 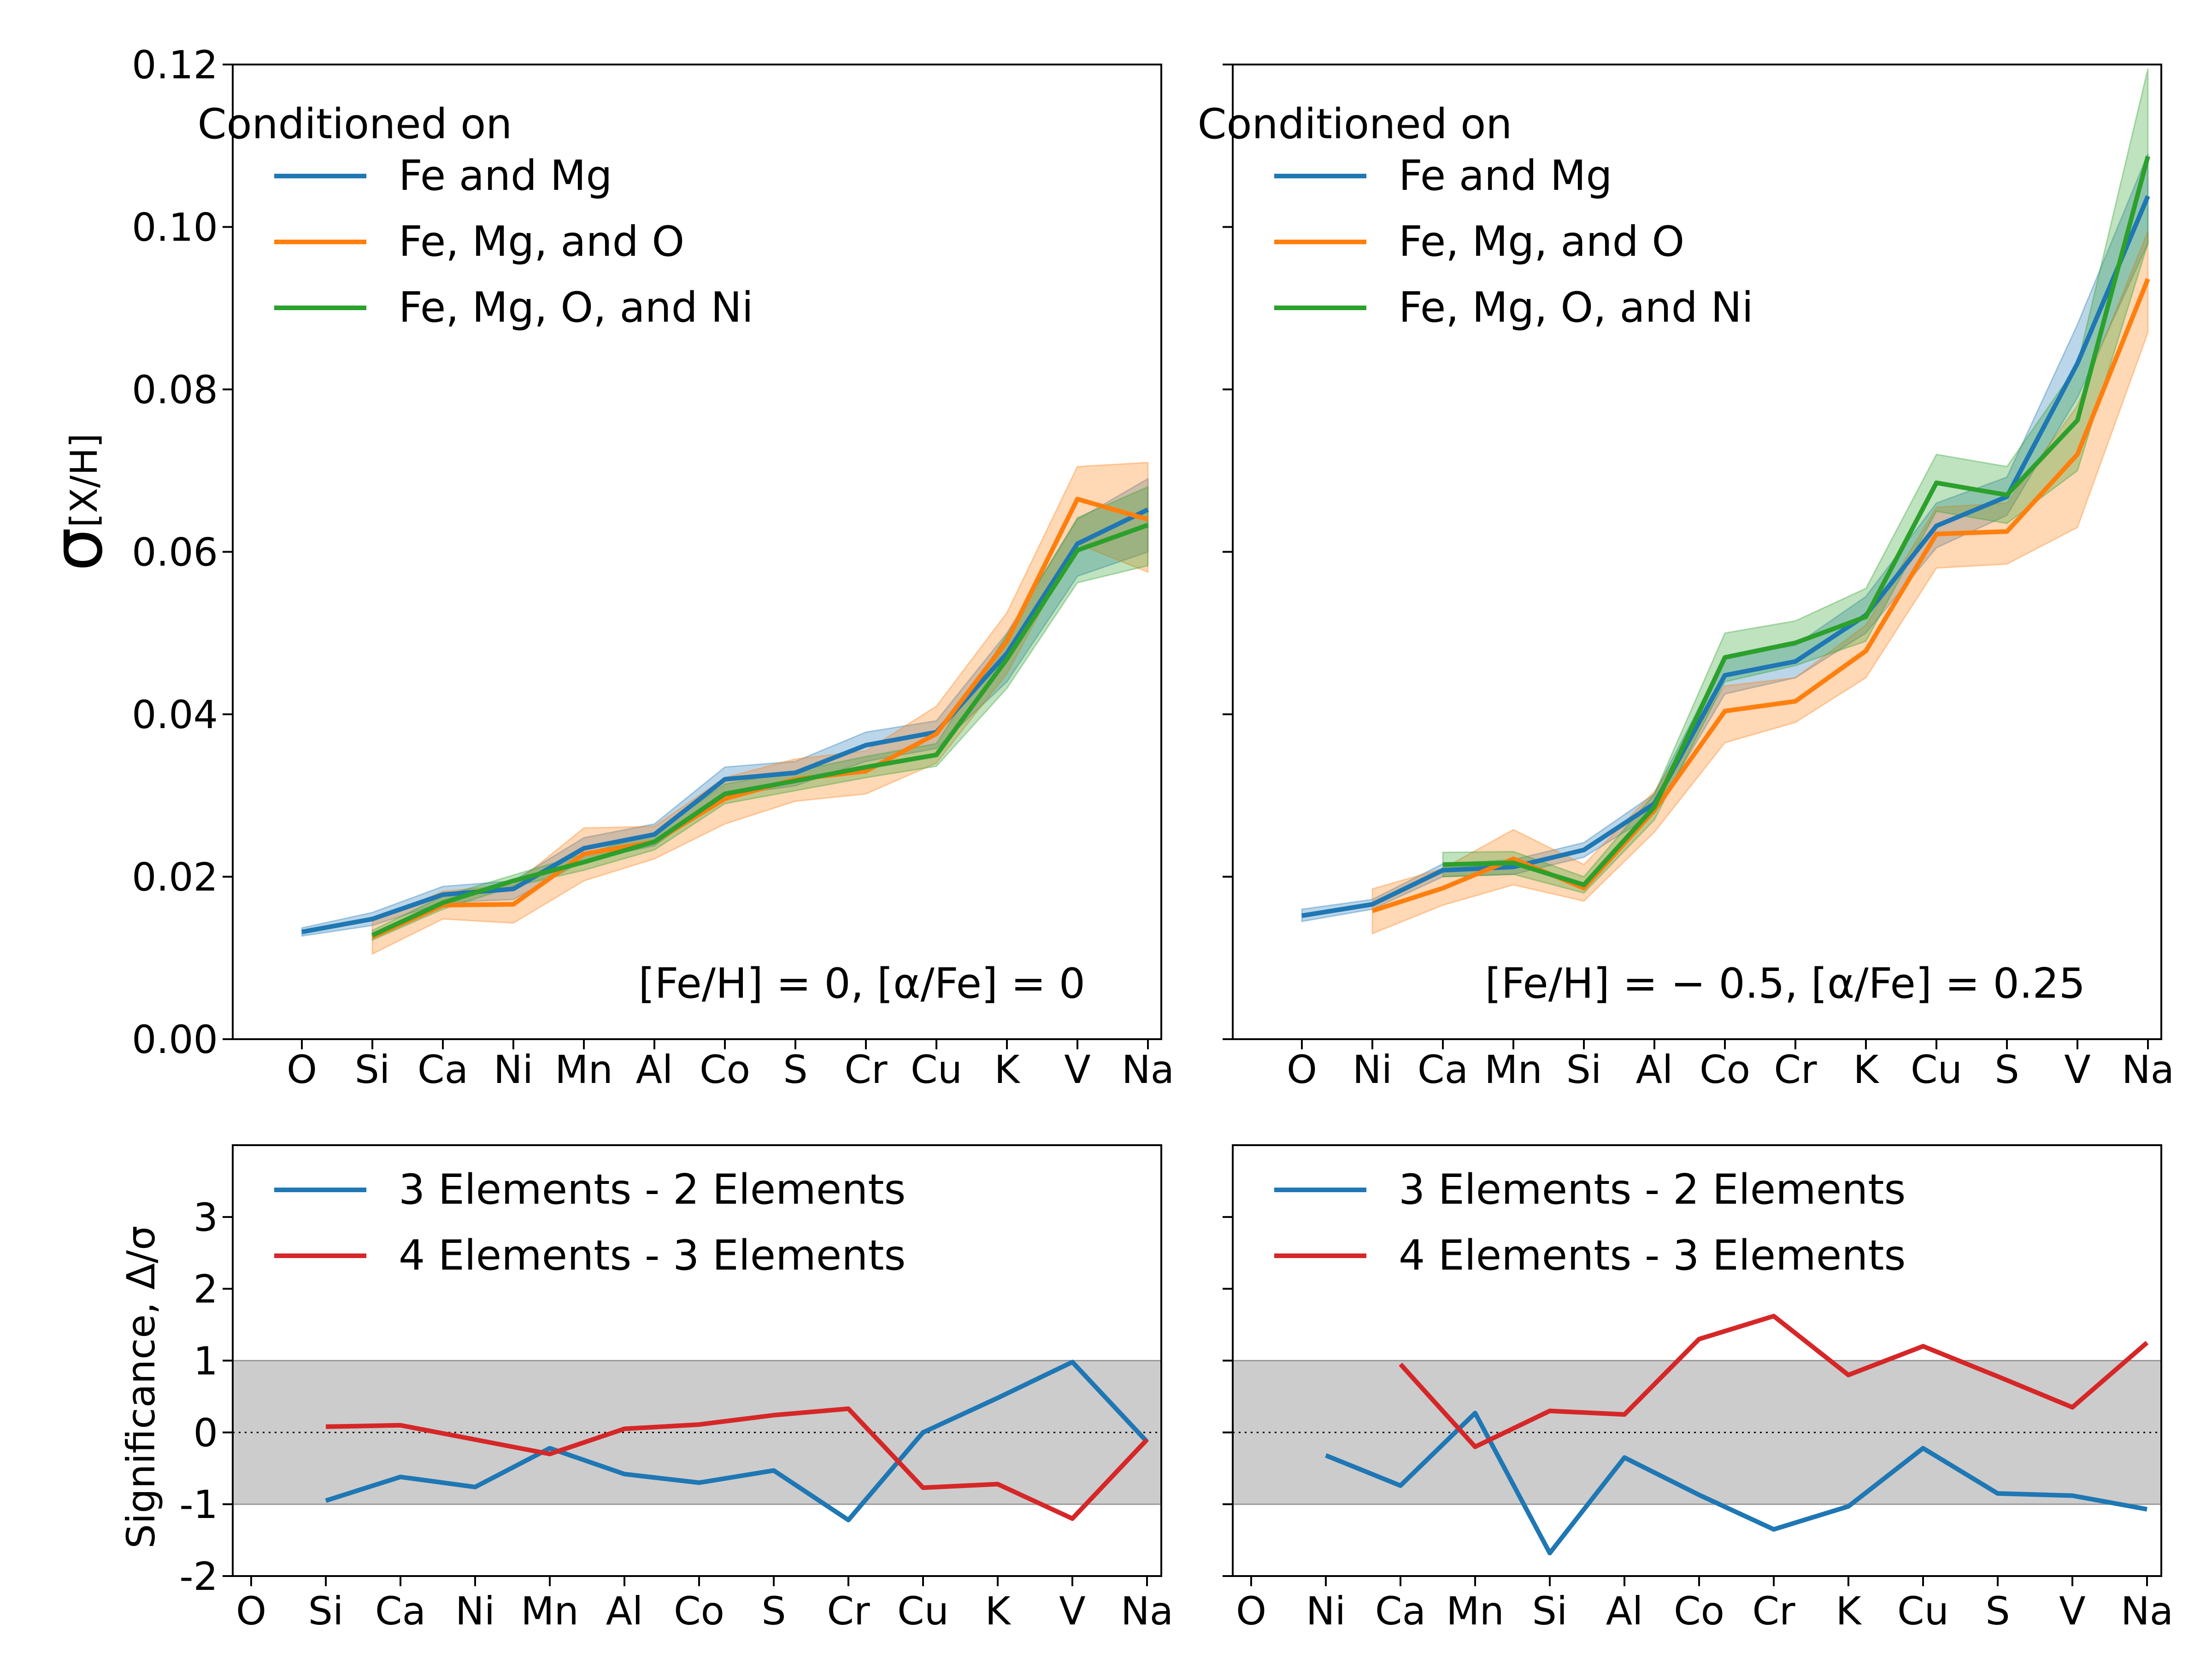 I want to click on top-left-y-axis-title: σ[X/H], so click(x=78, y=502).